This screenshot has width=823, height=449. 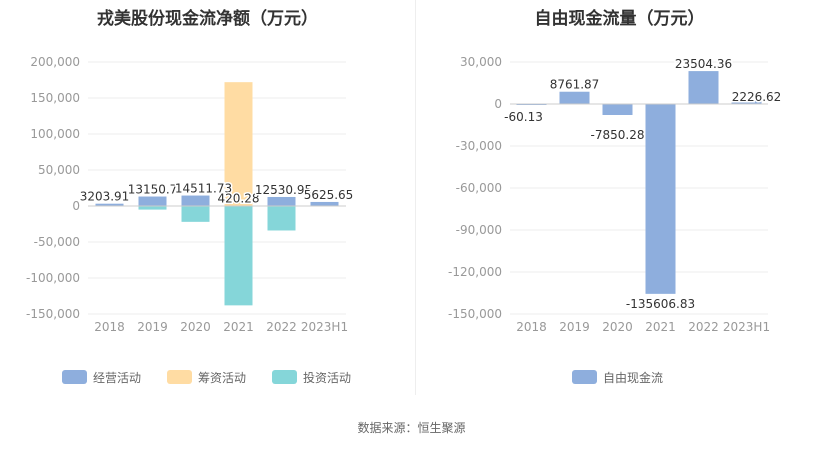 I want to click on divider, so click(x=415, y=197).